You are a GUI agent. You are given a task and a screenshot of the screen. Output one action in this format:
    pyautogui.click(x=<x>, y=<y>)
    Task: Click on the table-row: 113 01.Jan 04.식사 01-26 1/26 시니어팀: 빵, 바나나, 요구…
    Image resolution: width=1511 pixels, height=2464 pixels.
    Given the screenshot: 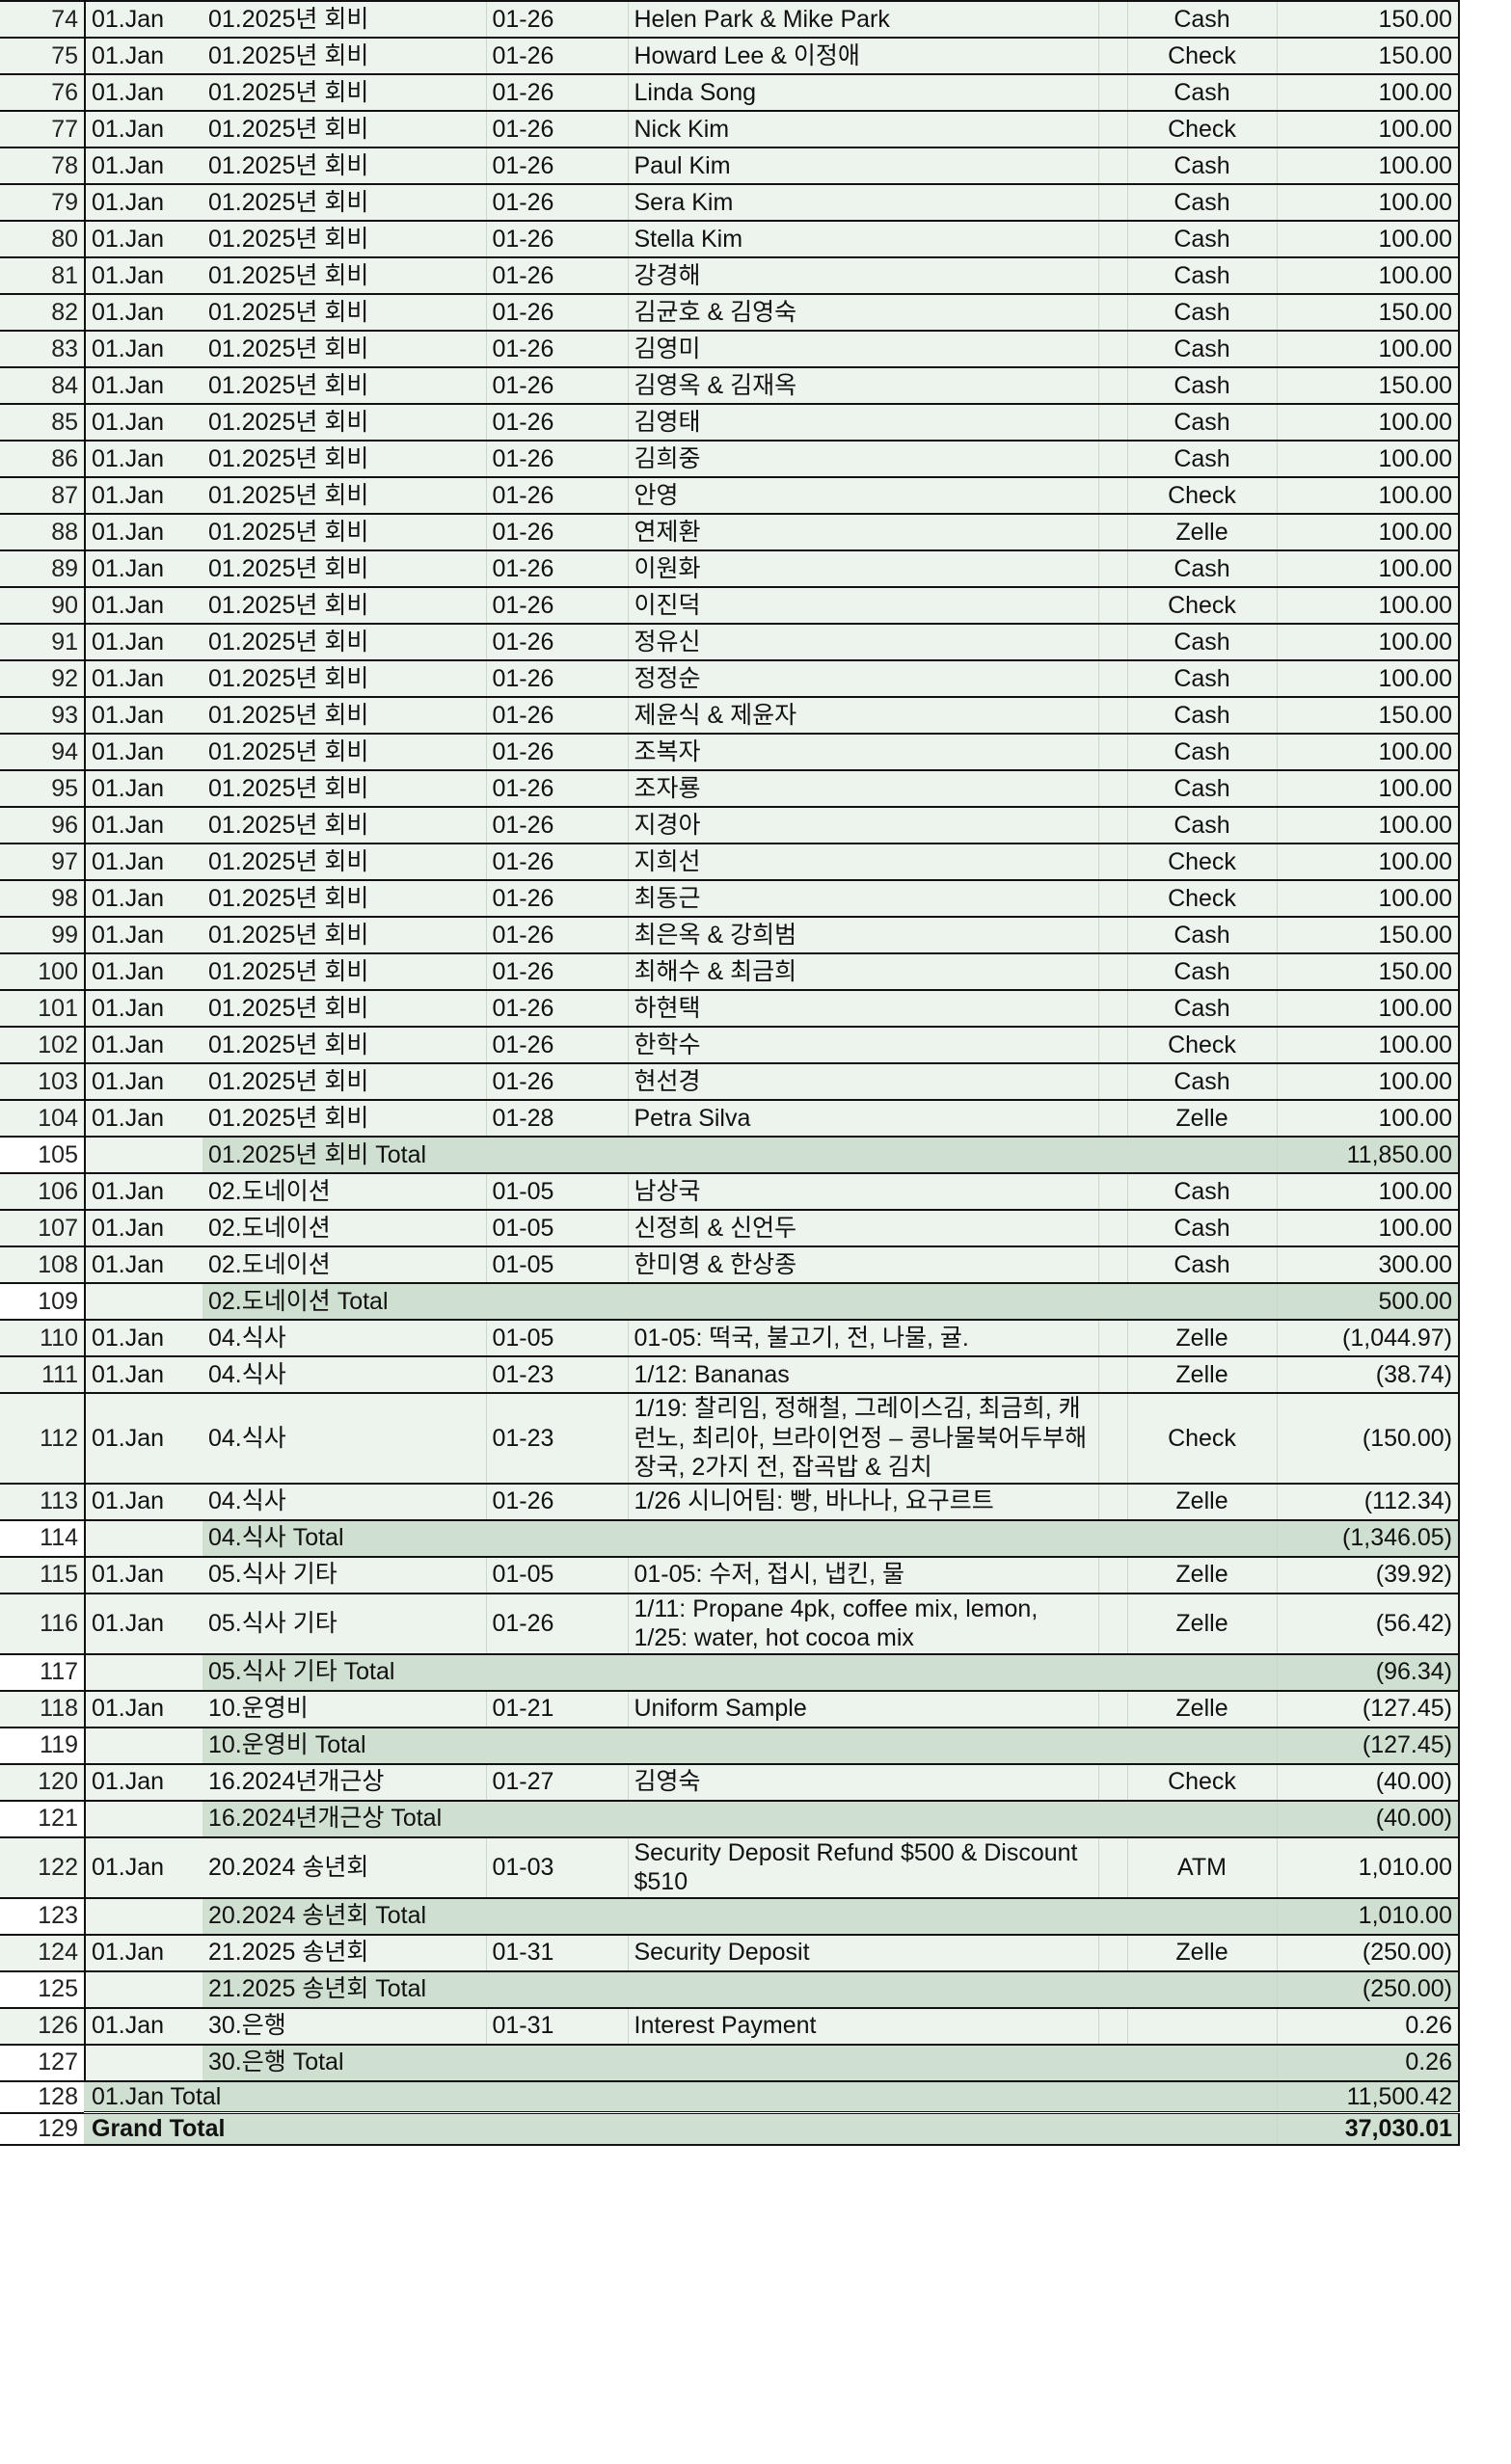 What is the action you would take?
    pyautogui.click(x=730, y=1502)
    